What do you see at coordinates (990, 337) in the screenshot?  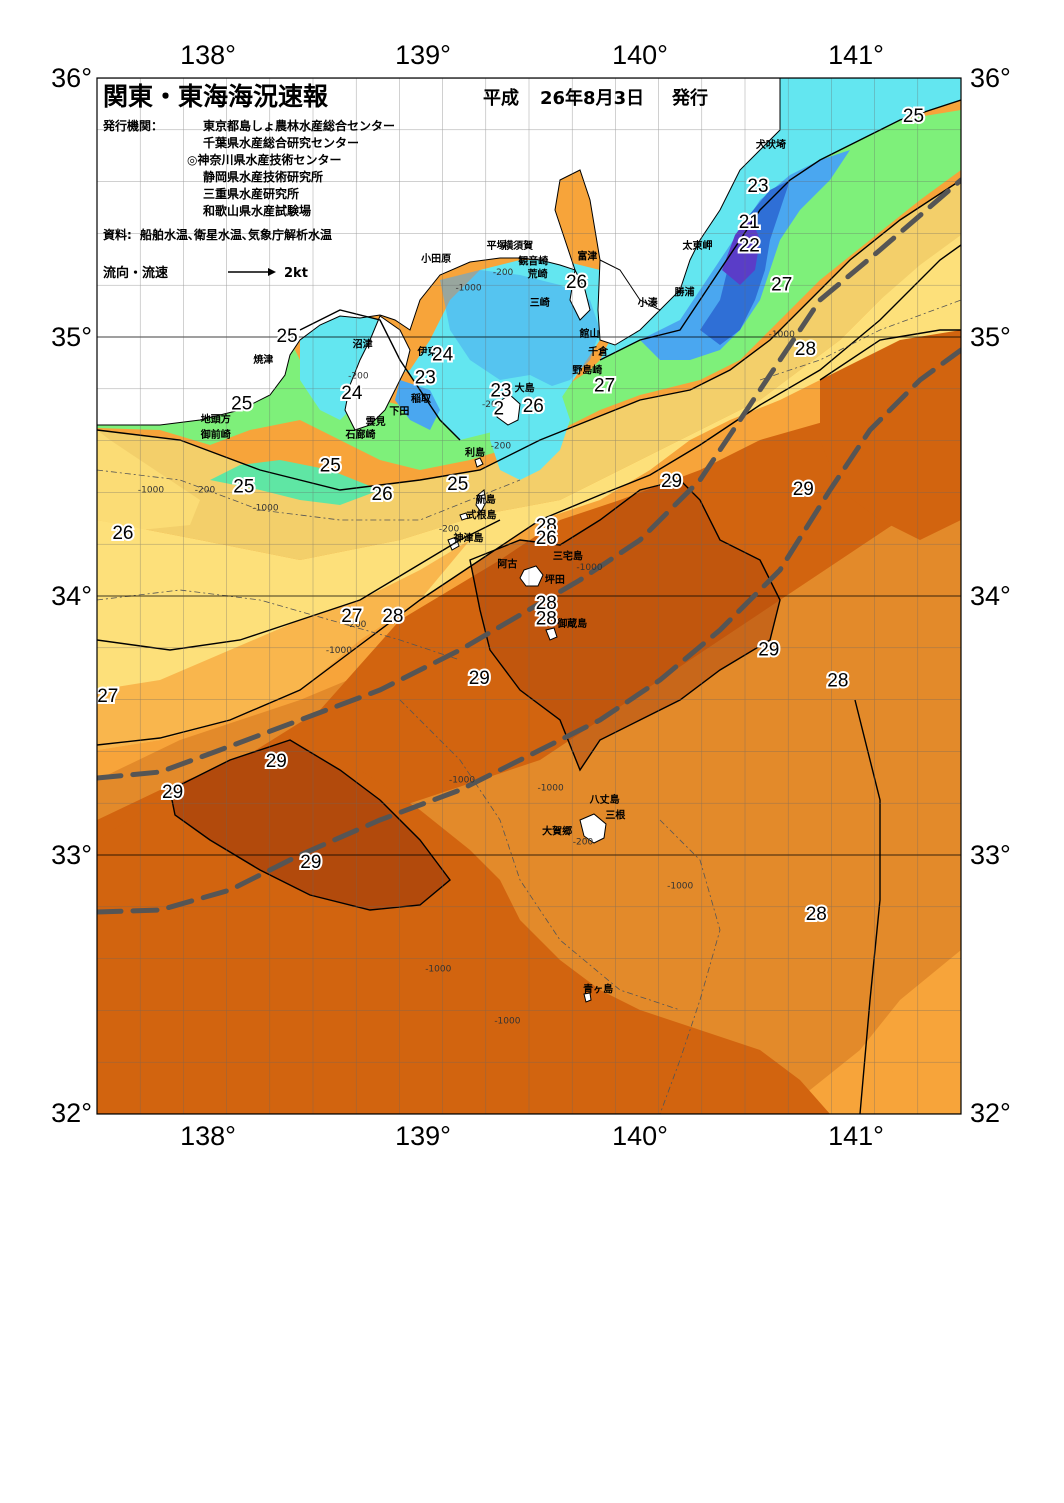 I see `lat-tick-right-35: 35°` at bounding box center [990, 337].